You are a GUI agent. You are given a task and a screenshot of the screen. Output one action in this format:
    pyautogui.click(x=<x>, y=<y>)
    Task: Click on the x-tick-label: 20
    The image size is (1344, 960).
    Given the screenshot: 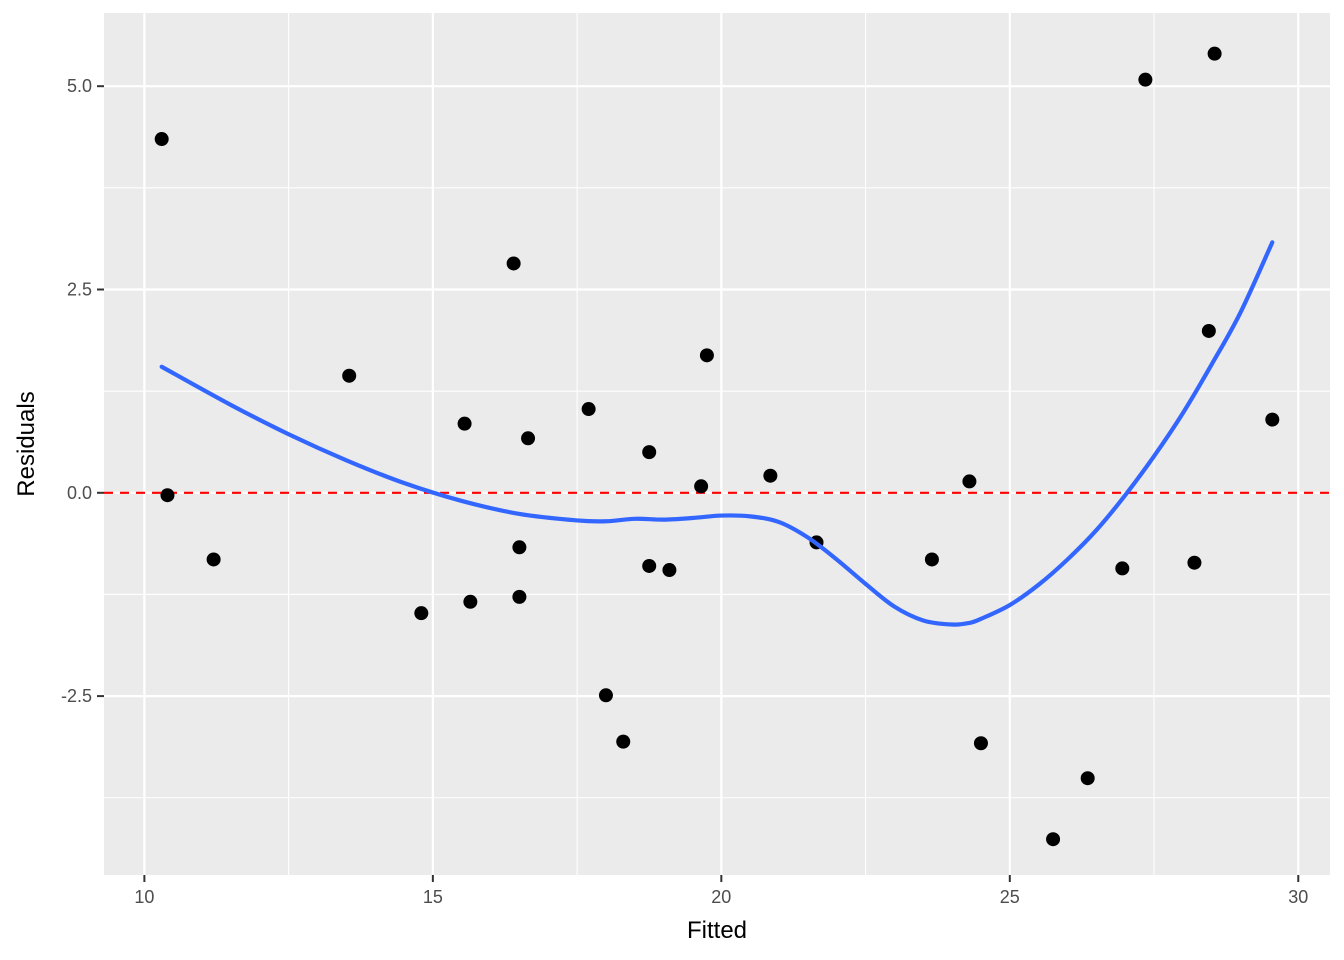 What is the action you would take?
    pyautogui.click(x=721, y=897)
    